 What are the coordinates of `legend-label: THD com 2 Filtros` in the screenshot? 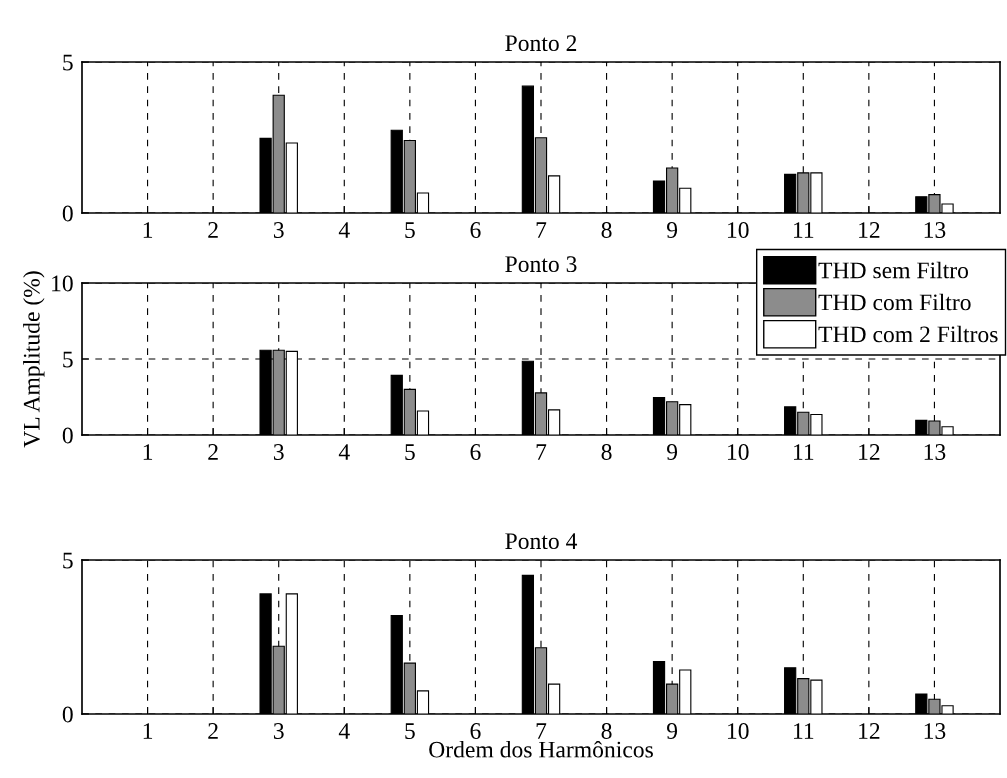 It's located at (908, 334).